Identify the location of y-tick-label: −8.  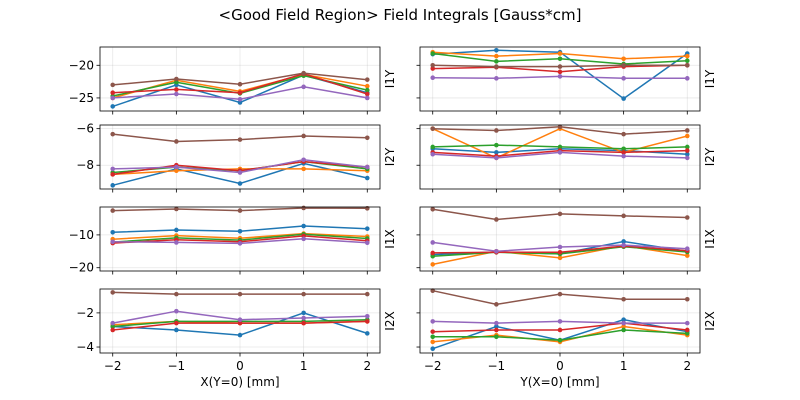
(85, 165).